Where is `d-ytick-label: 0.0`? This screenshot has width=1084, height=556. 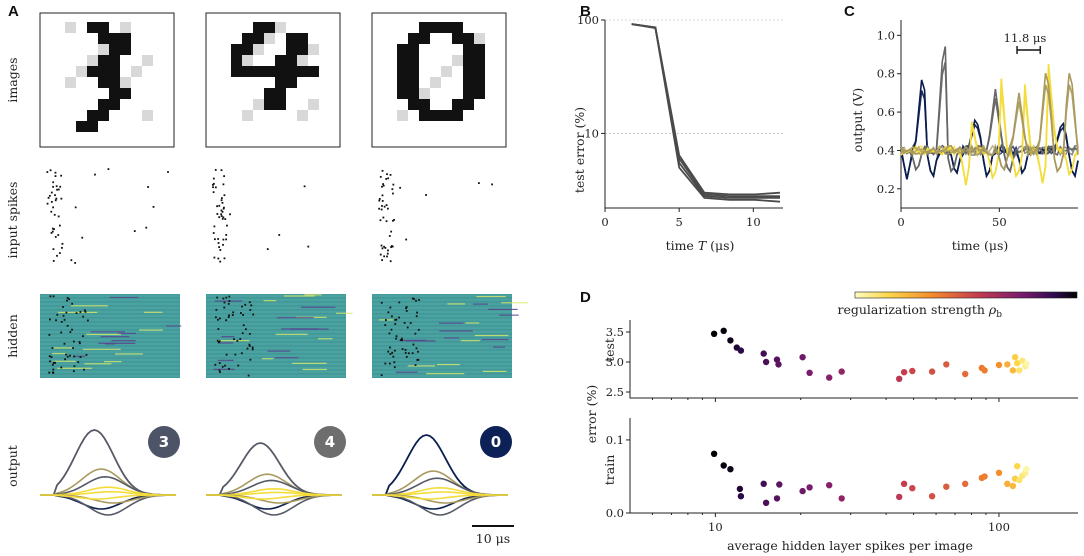 d-ytick-label: 0.0 is located at coordinates (615, 513).